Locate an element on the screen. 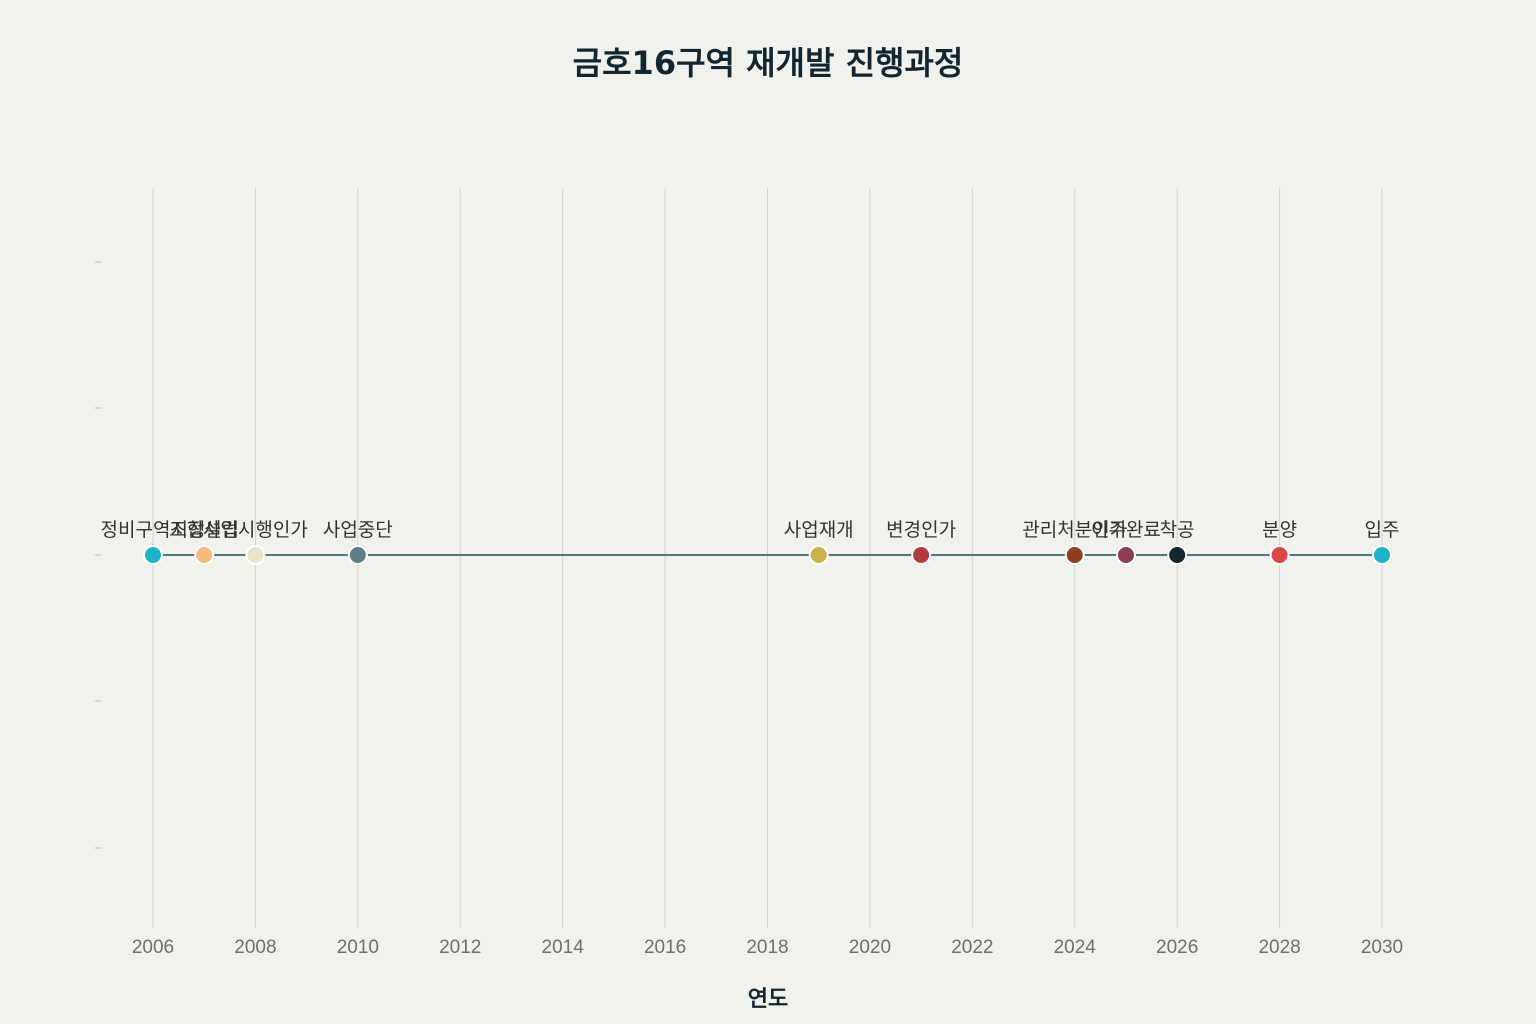 The image size is (1536, 1024). x-tick-label-2026: 2026 is located at coordinates (1177, 947).